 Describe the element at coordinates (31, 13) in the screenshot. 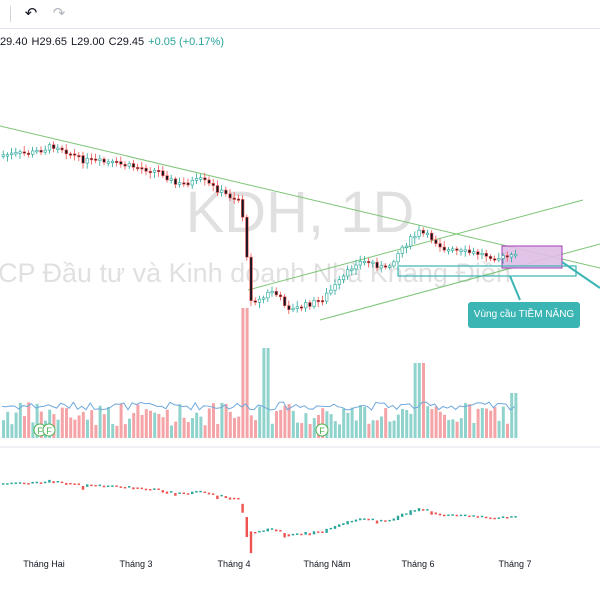

I see `undo-icon: ↶` at that location.